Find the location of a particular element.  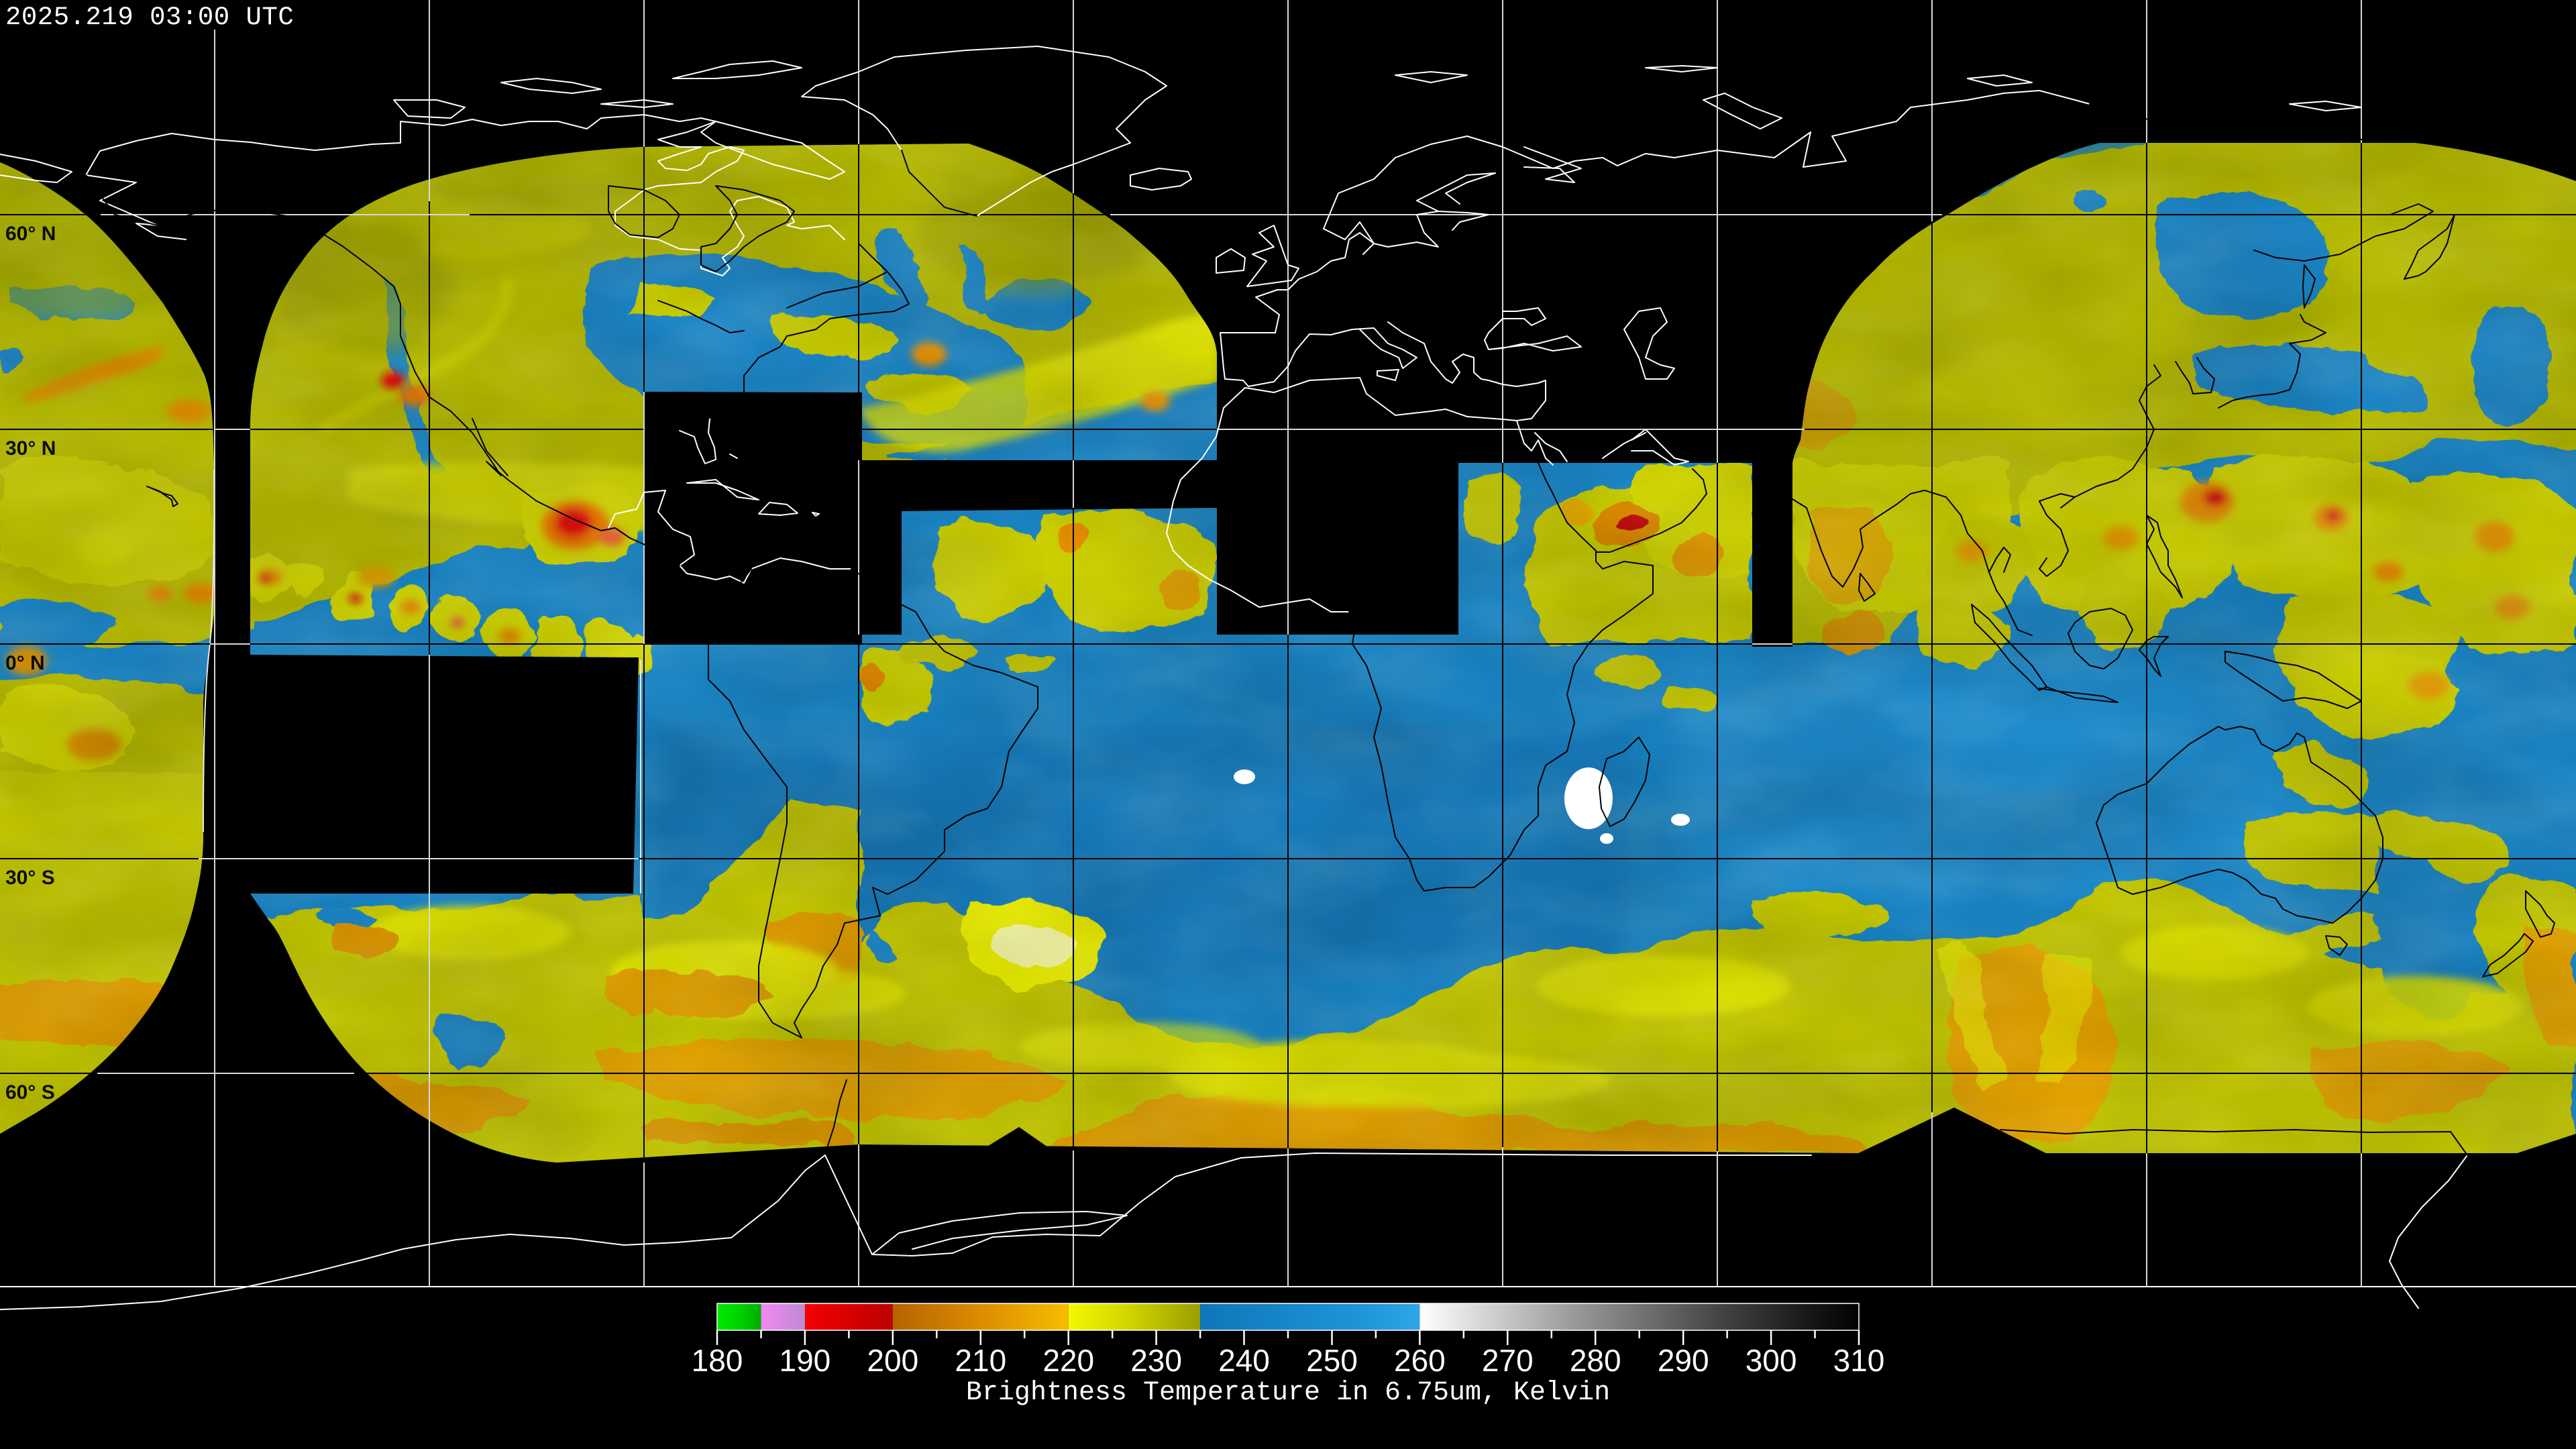

svg-text: 290 is located at coordinates (1683, 1360).